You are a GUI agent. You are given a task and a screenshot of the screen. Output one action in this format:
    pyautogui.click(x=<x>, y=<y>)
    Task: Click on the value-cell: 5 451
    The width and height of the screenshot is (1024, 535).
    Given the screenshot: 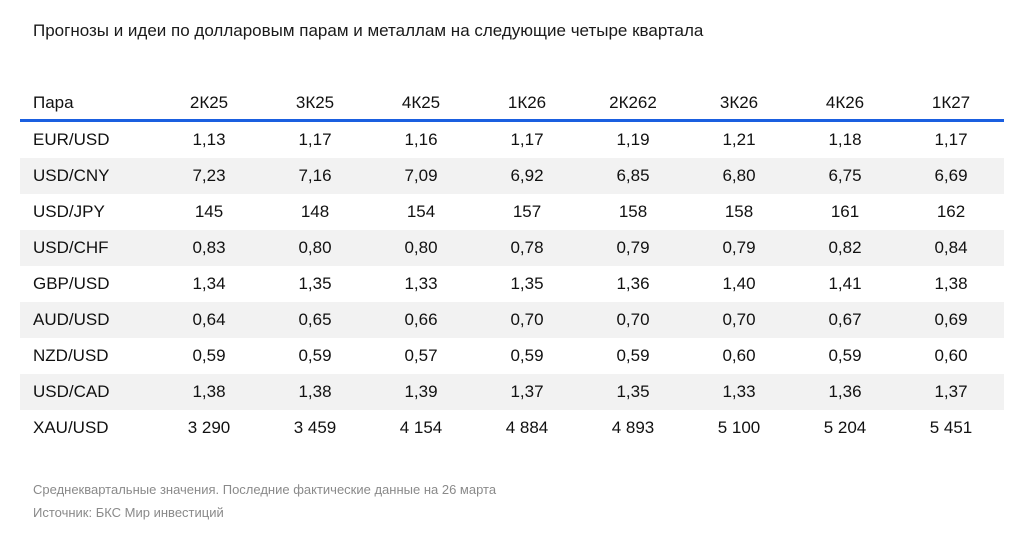 What is the action you would take?
    pyautogui.click(x=951, y=427)
    